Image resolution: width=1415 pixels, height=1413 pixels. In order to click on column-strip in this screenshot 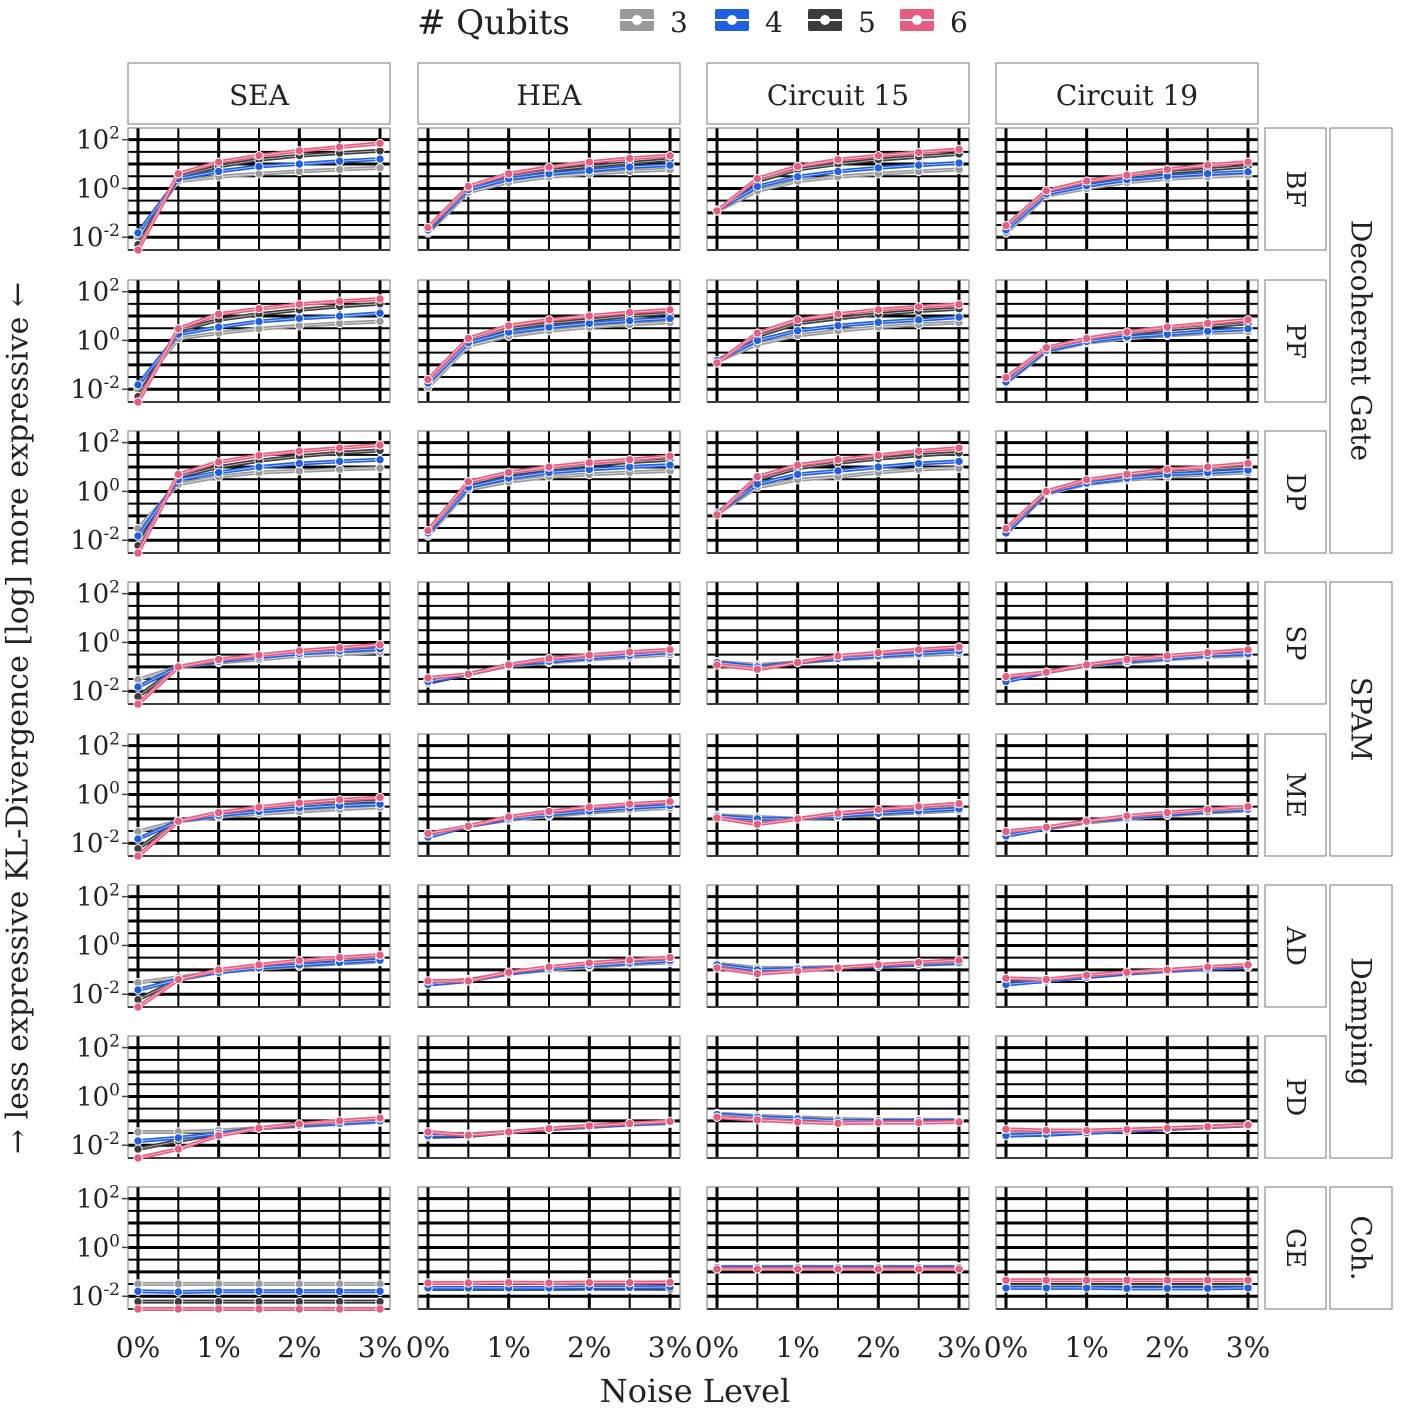, I will do `click(838, 93)`.